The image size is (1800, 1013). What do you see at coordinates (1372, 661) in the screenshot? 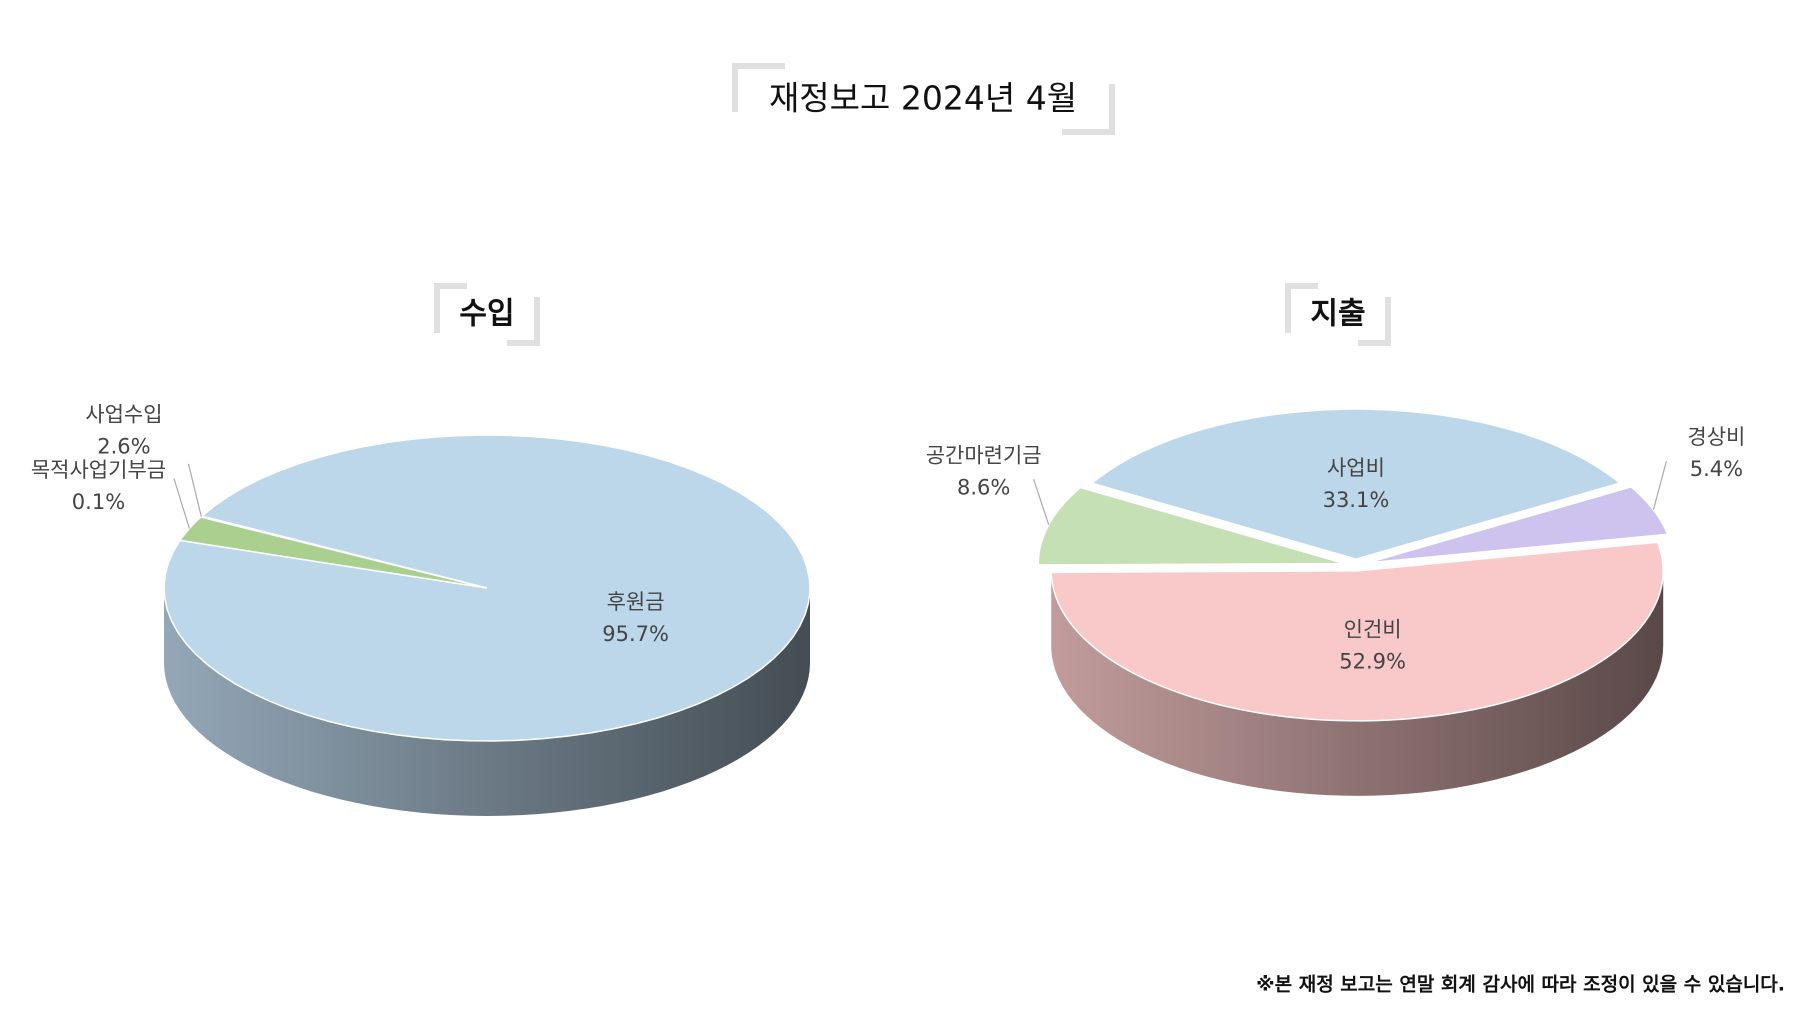
I see `slice-value: 52.9%` at bounding box center [1372, 661].